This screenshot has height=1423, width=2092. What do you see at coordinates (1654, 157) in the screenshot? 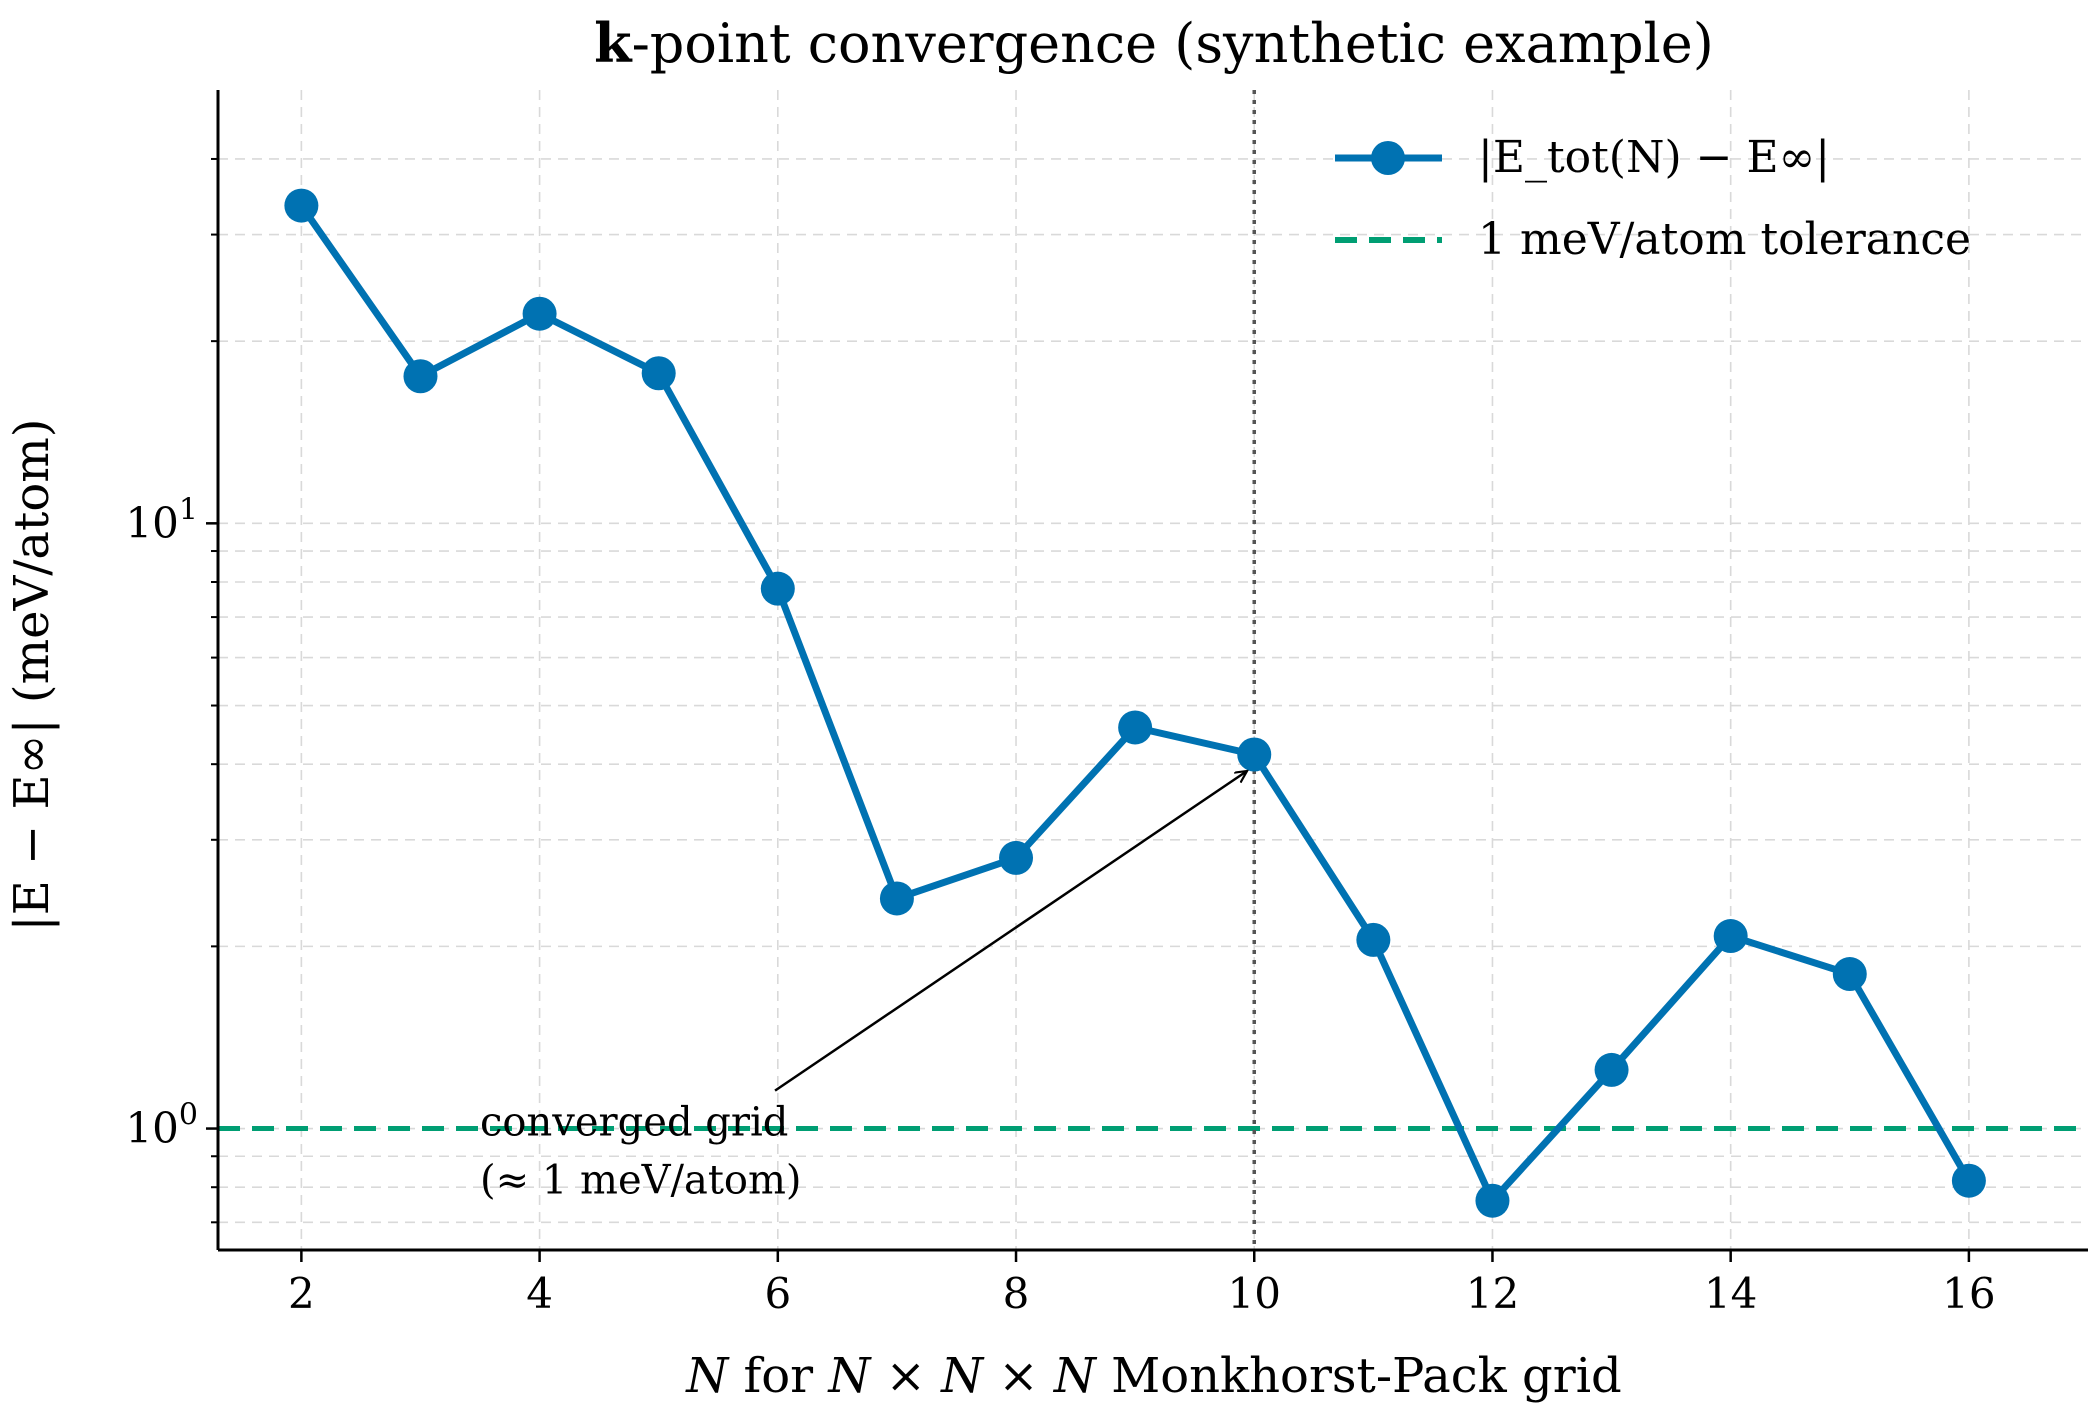
I see `legend-series-label: |E_tot(N) − E∞|` at bounding box center [1654, 157].